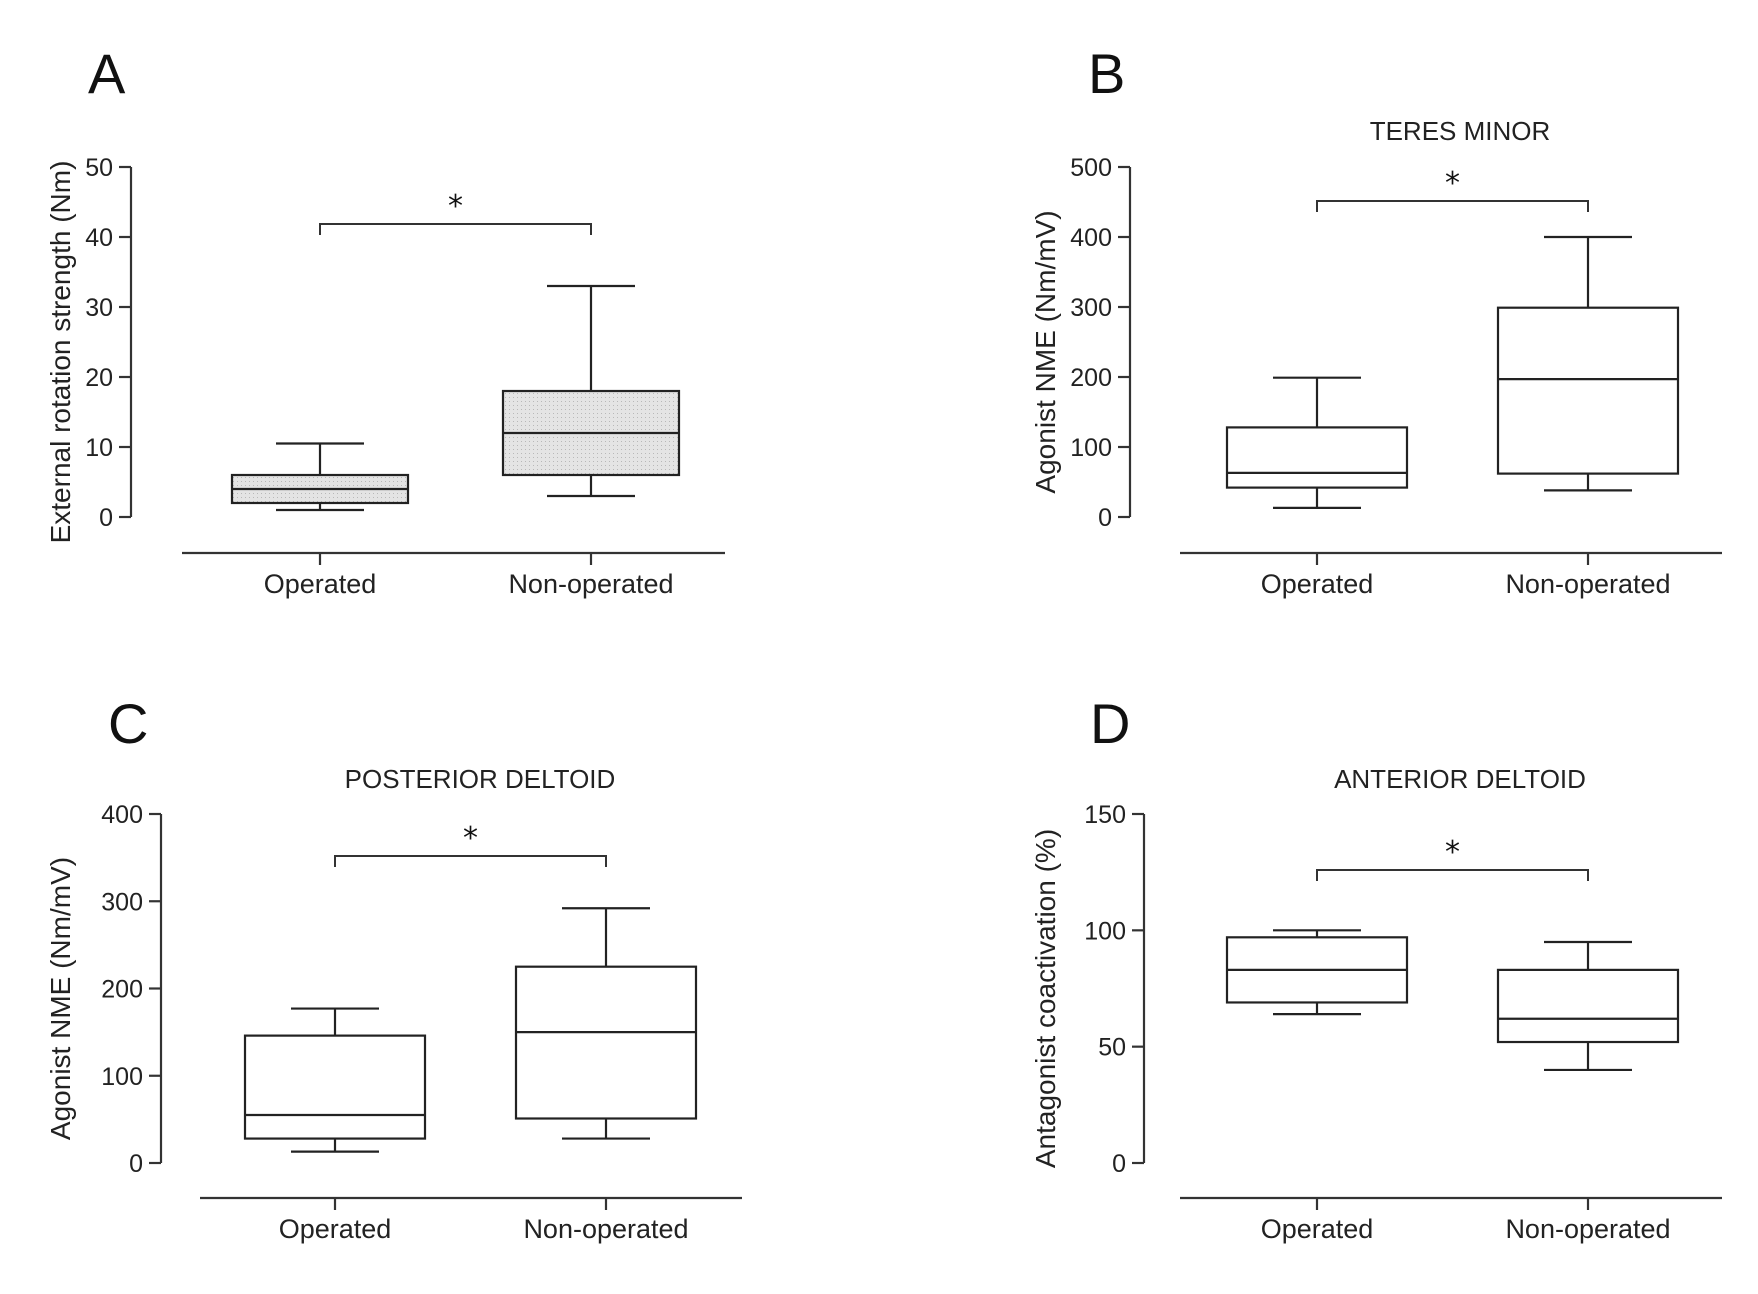  I want to click on panel-letter: D, so click(1110, 723).